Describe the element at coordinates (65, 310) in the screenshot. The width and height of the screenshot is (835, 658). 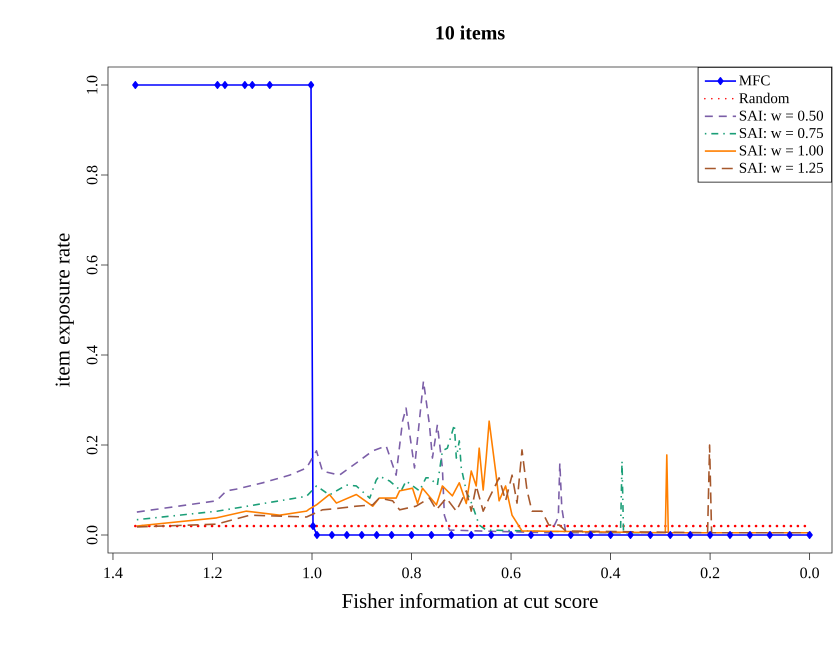
I see `y-axis-title: item exposure rate` at that location.